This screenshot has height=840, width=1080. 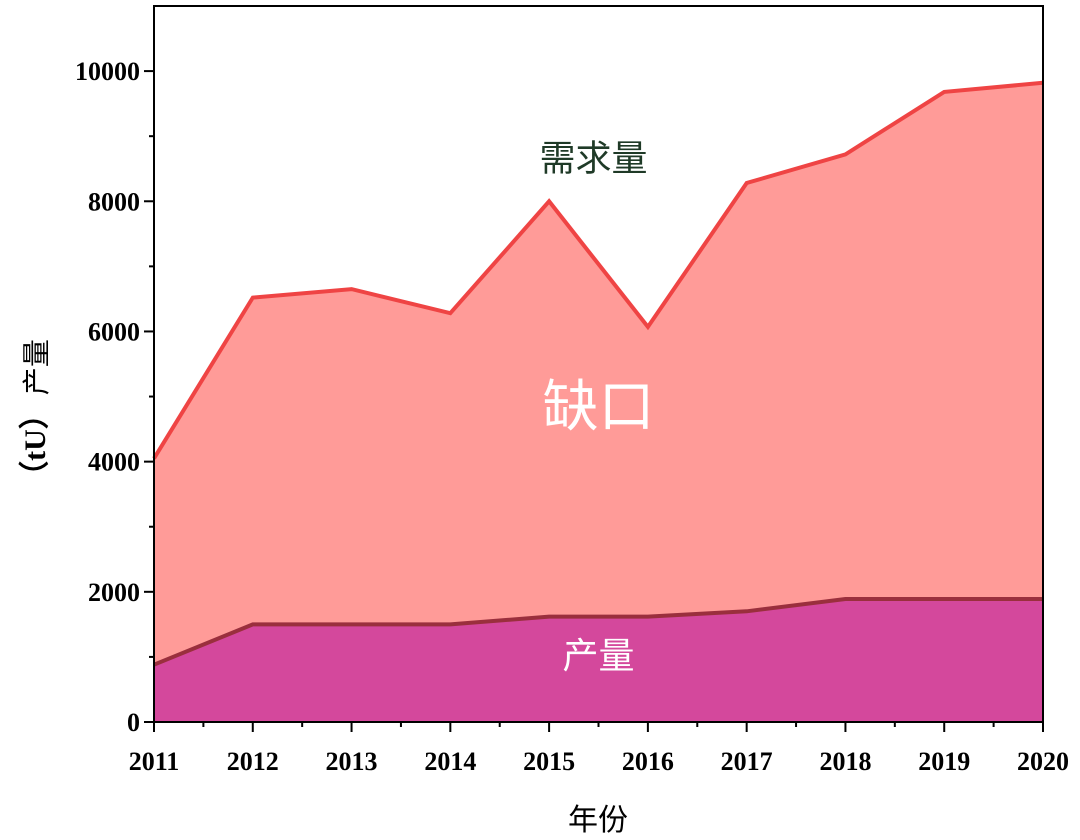 What do you see at coordinates (598, 820) in the screenshot?
I see `x-axis-title: 年份` at bounding box center [598, 820].